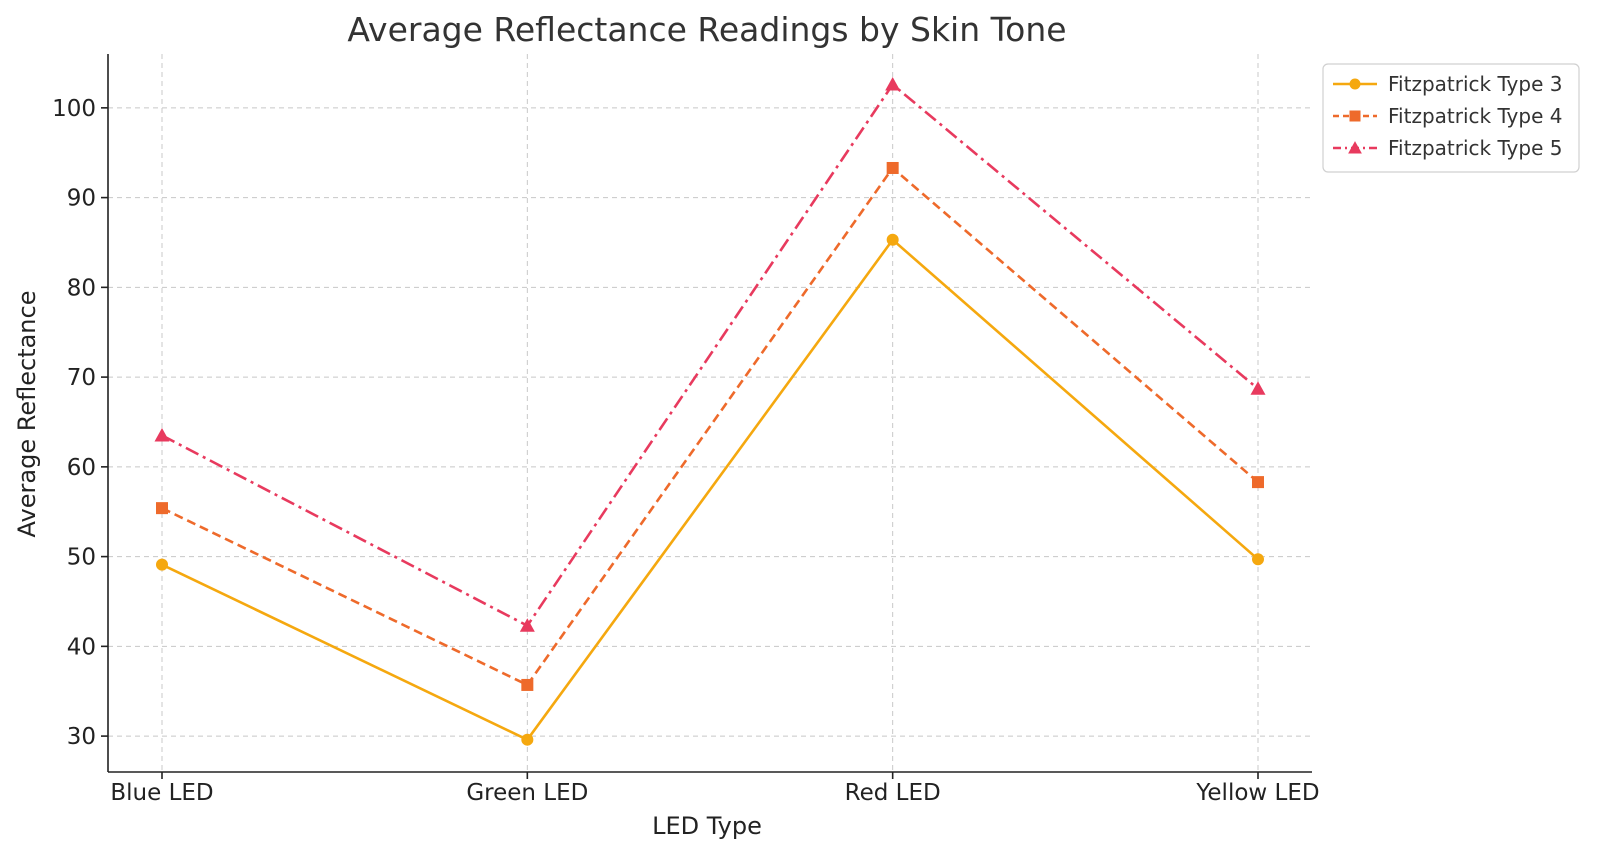 This screenshot has width=1600, height=854. I want to click on y-tick-label: 90, so click(81, 199).